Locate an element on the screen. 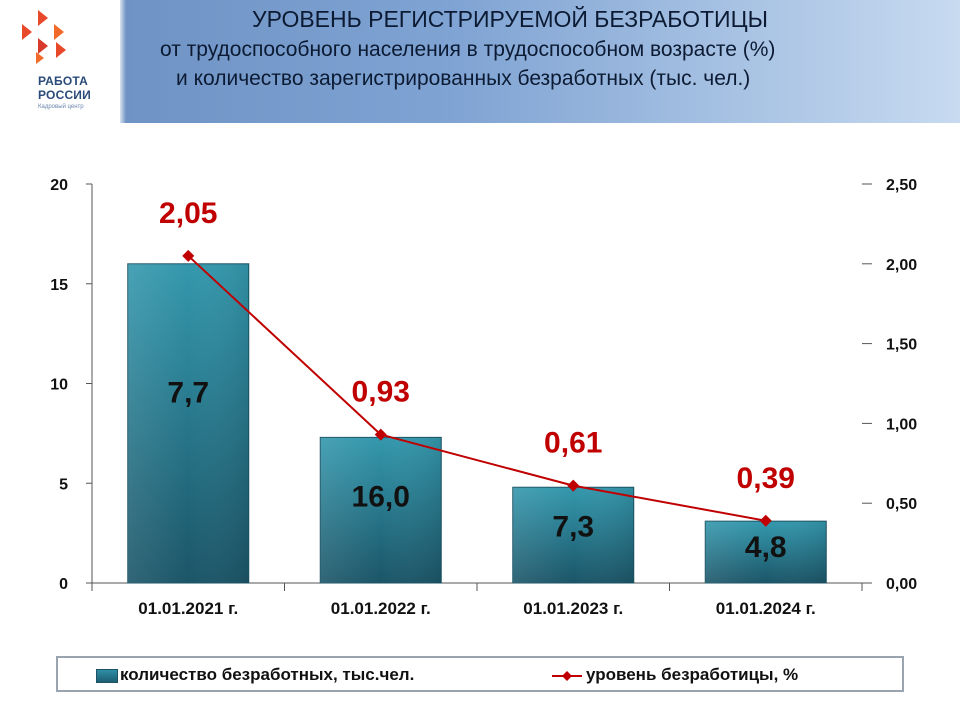 Image resolution: width=960 pixels, height=720 pixels. legend-label-bars: количество безработных, тыс.чел. is located at coordinates (267, 674).